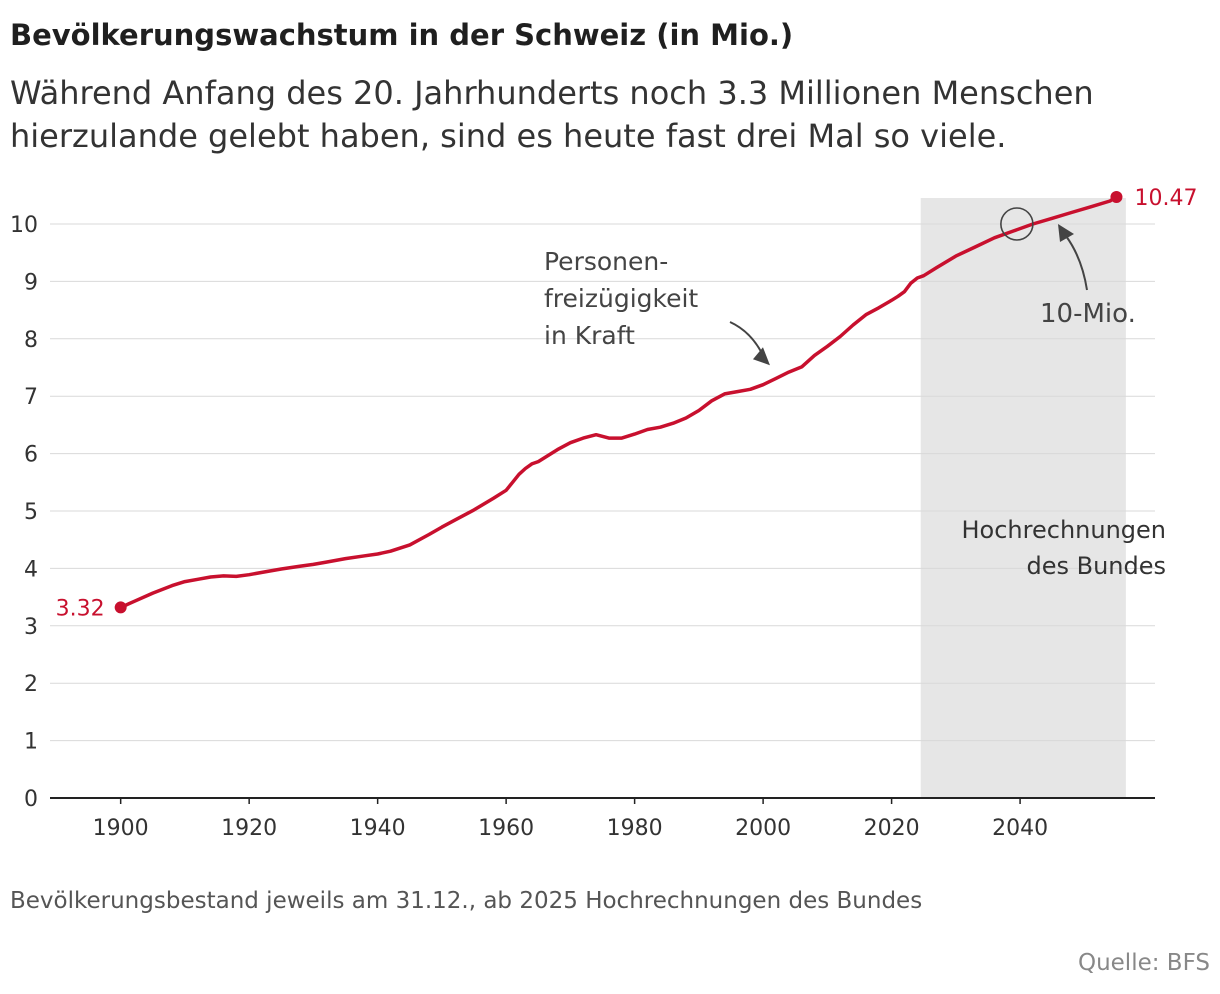  What do you see at coordinates (1017, 224) in the screenshot?
I see `annotation-10mio-circle` at bounding box center [1017, 224].